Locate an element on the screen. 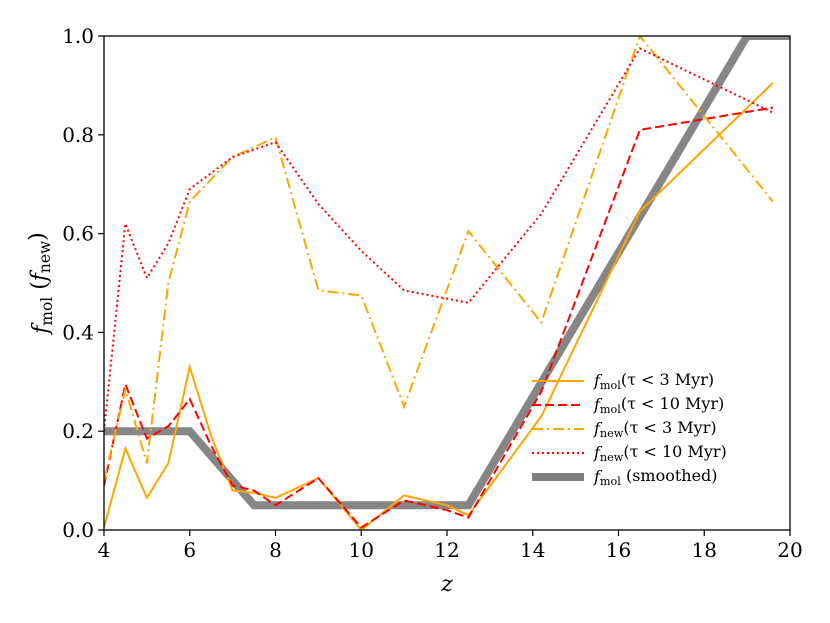  x-tick-label: 18 is located at coordinates (704, 550).